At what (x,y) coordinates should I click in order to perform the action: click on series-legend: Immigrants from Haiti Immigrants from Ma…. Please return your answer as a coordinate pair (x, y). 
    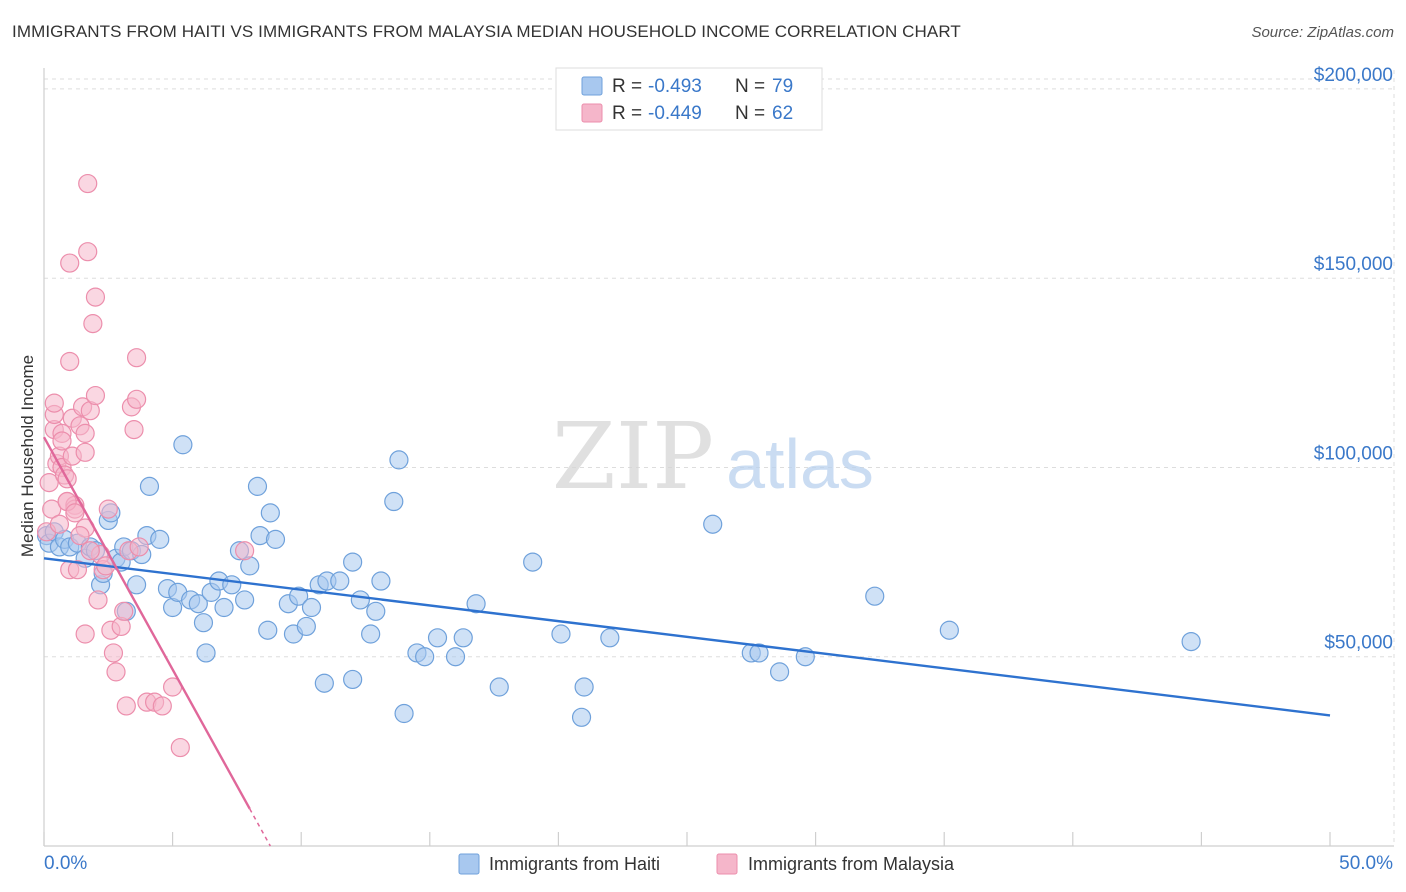
    Looking at the image, I should click on (706, 864).